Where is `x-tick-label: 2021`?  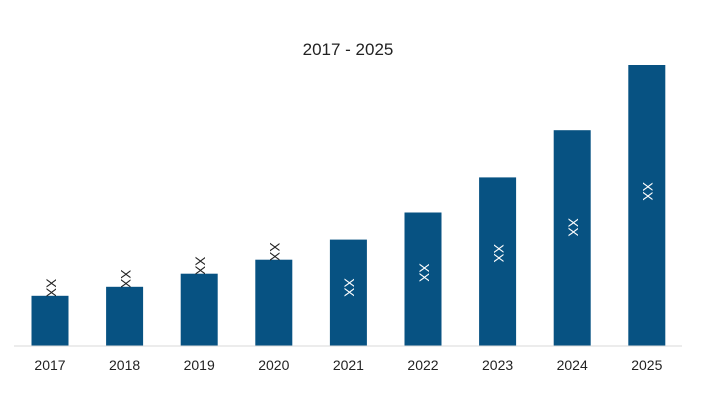
x-tick-label: 2021 is located at coordinates (348, 365).